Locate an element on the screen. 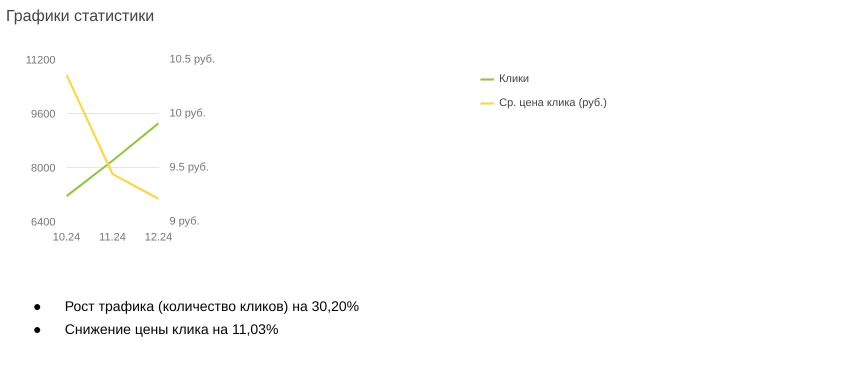  y2-tick-label: 9.5 руб. is located at coordinates (189, 168).